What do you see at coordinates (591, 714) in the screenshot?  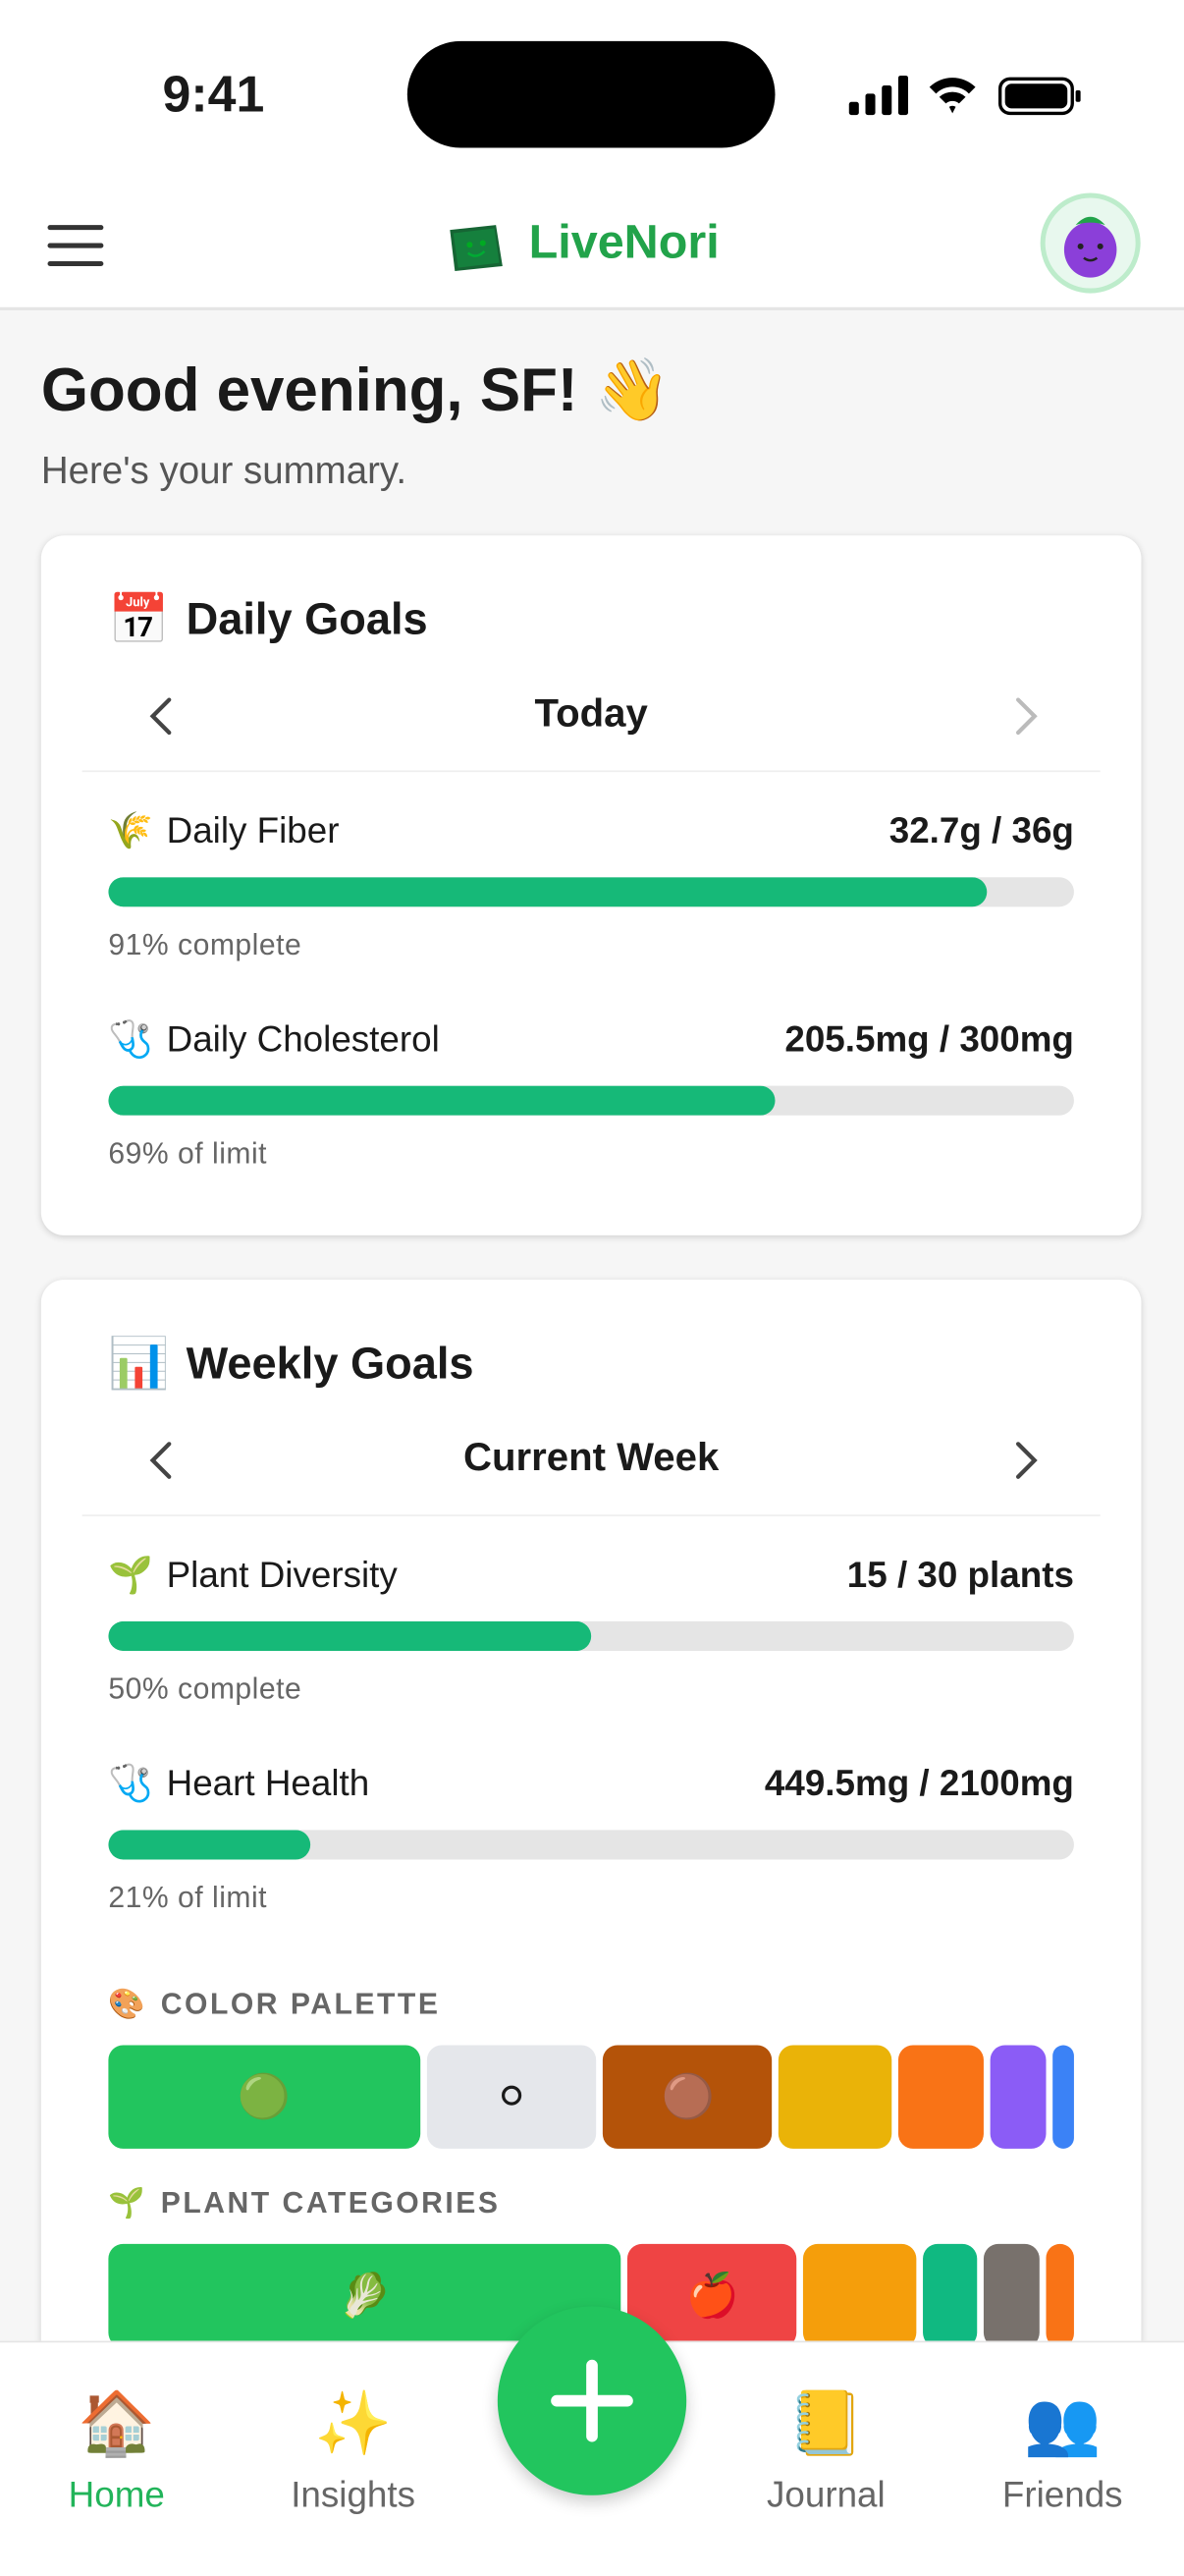 I see `period-label: Today` at bounding box center [591, 714].